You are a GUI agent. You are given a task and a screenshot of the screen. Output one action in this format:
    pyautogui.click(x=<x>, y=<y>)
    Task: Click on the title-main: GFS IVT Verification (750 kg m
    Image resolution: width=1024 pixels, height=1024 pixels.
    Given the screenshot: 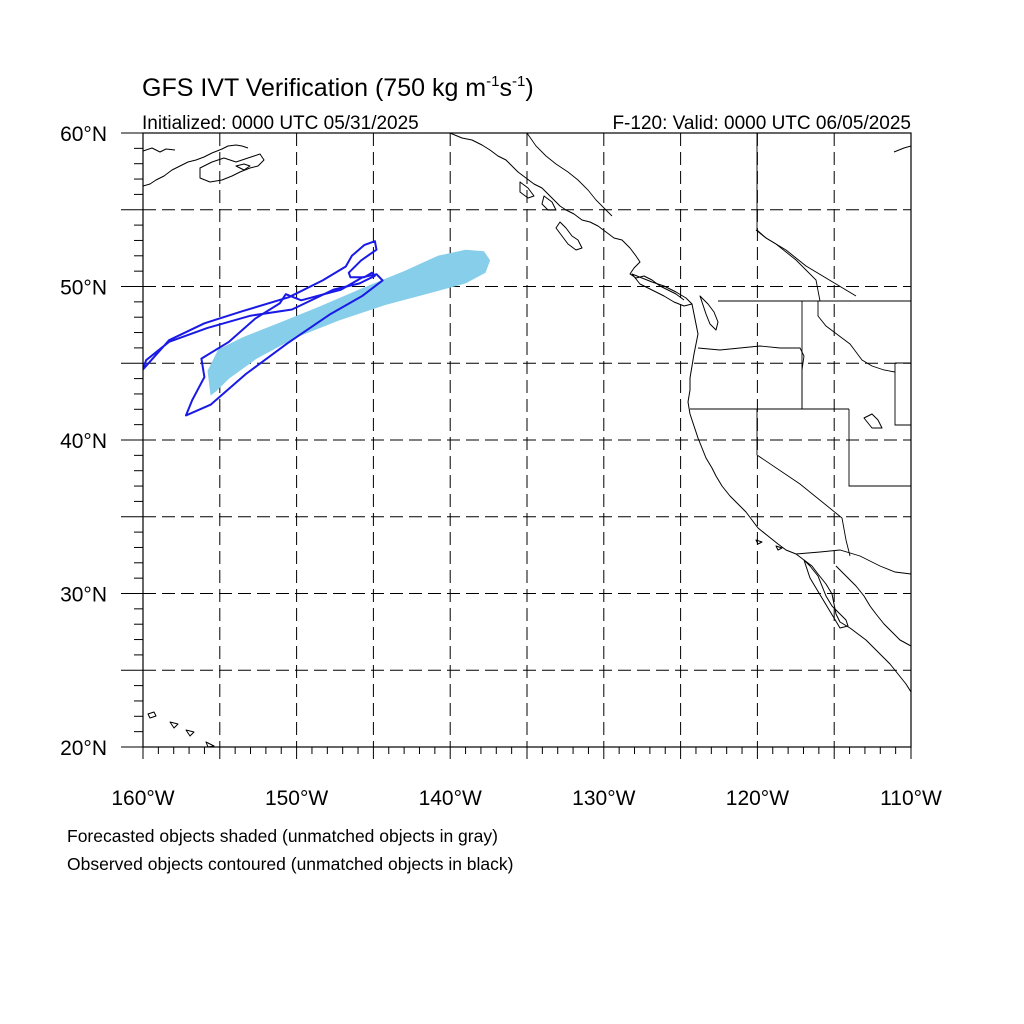 What is the action you would take?
    pyautogui.click(x=314, y=88)
    